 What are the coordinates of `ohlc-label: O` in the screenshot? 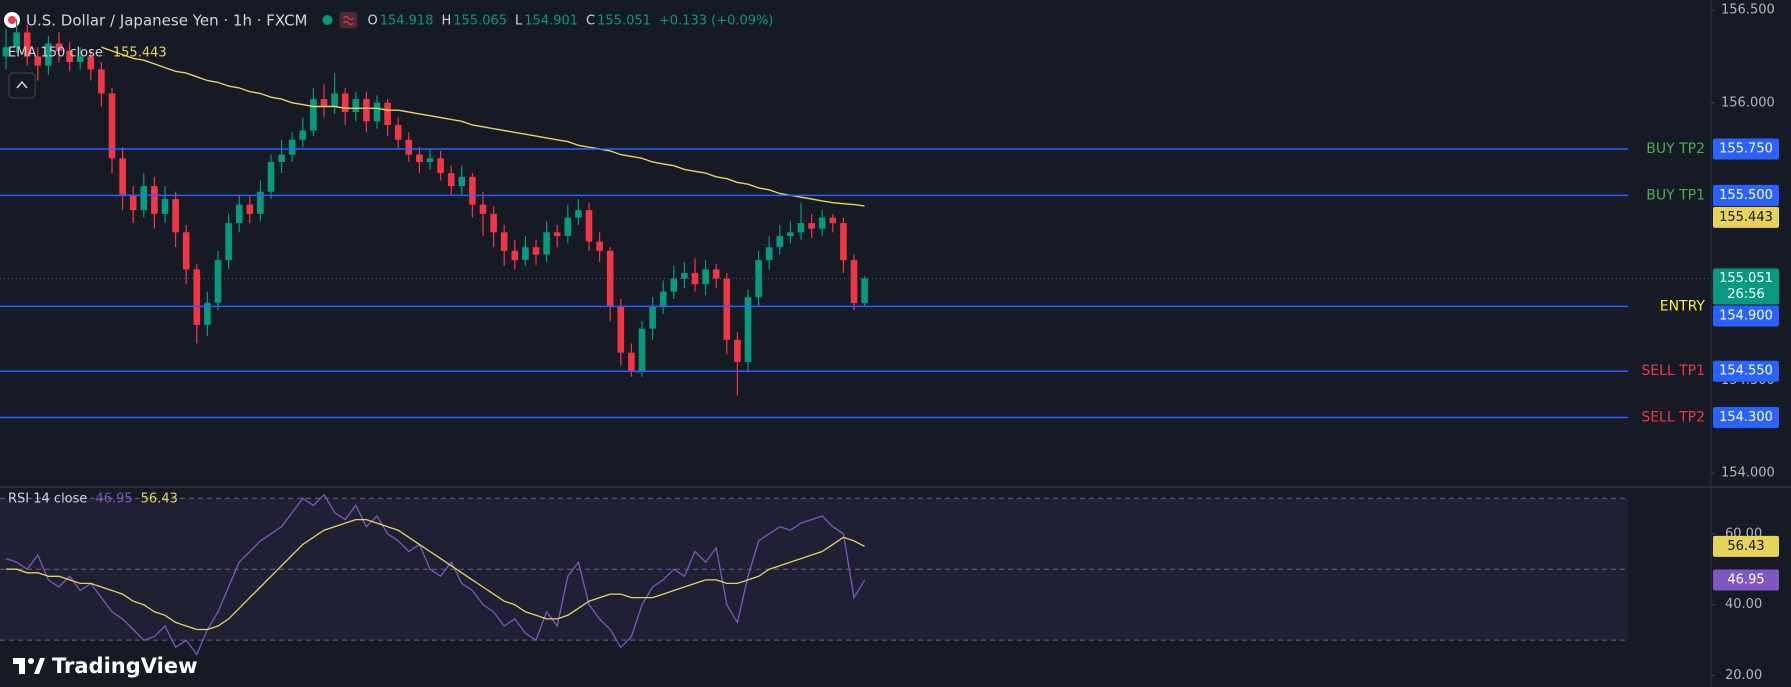 It's located at (372, 21).